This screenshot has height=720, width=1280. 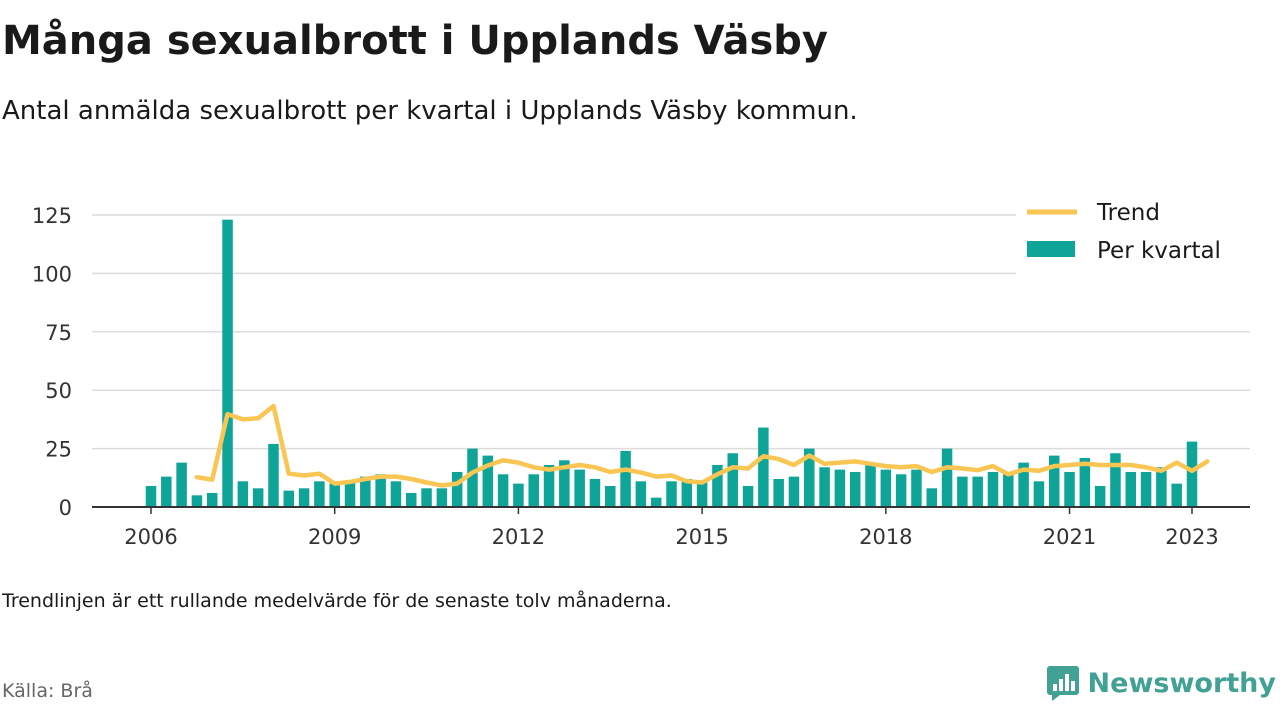 I want to click on x-tick-label: 2009, so click(x=334, y=537).